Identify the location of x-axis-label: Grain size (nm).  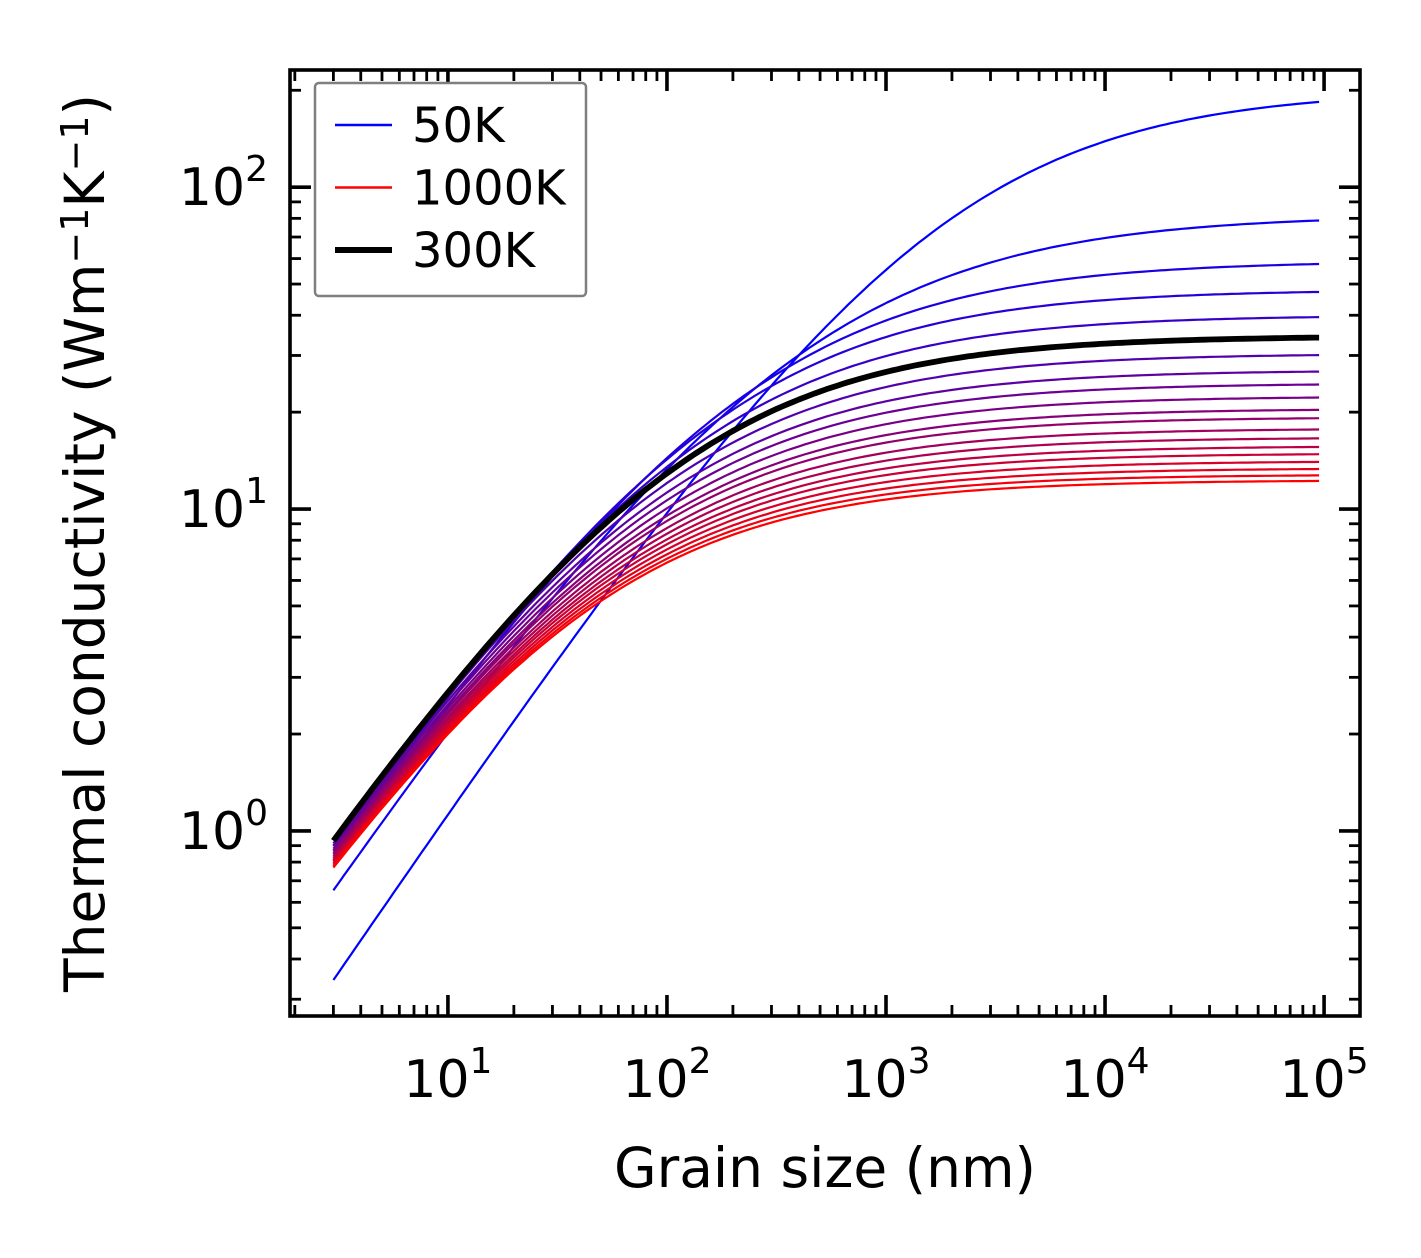
(825, 1168).